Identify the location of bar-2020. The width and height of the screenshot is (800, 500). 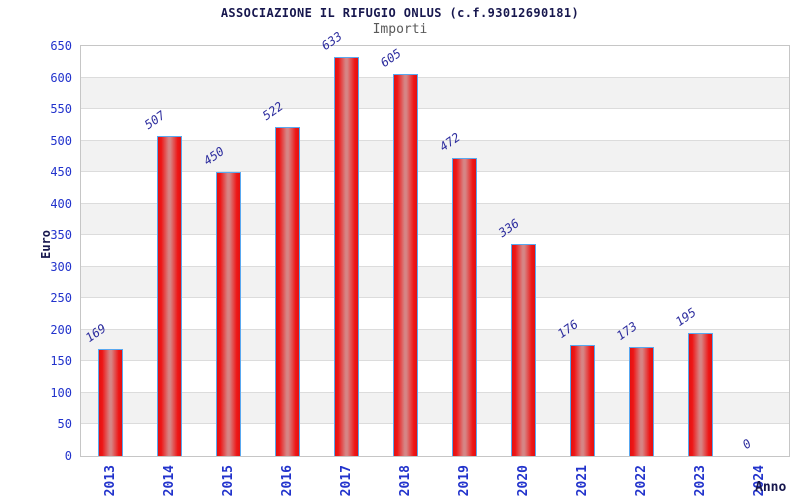
(523, 350).